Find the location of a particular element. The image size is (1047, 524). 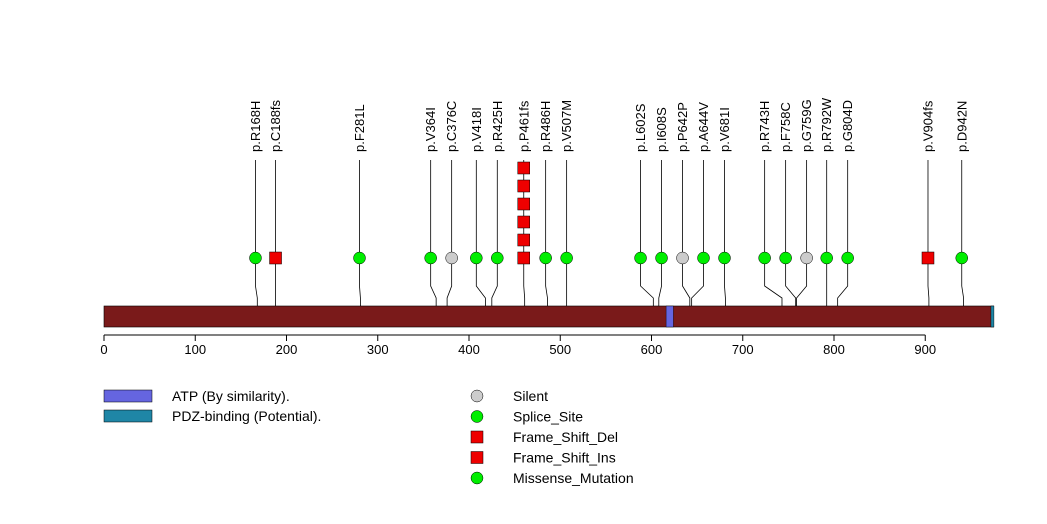

mutation-label-pC188fs: p.C188fs is located at coordinates (275, 125).